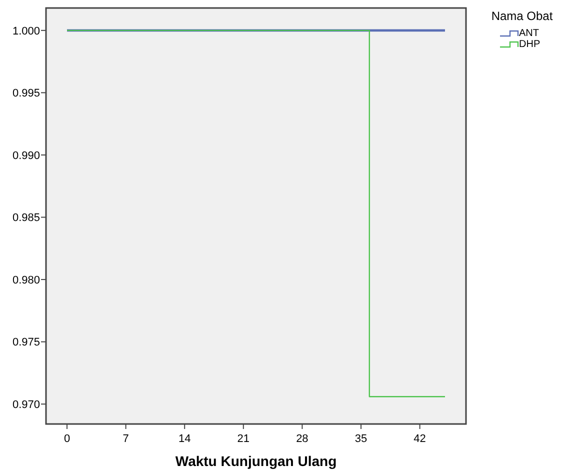 This screenshot has height=472, width=574. I want to click on legend-label: DHP, so click(529, 44).